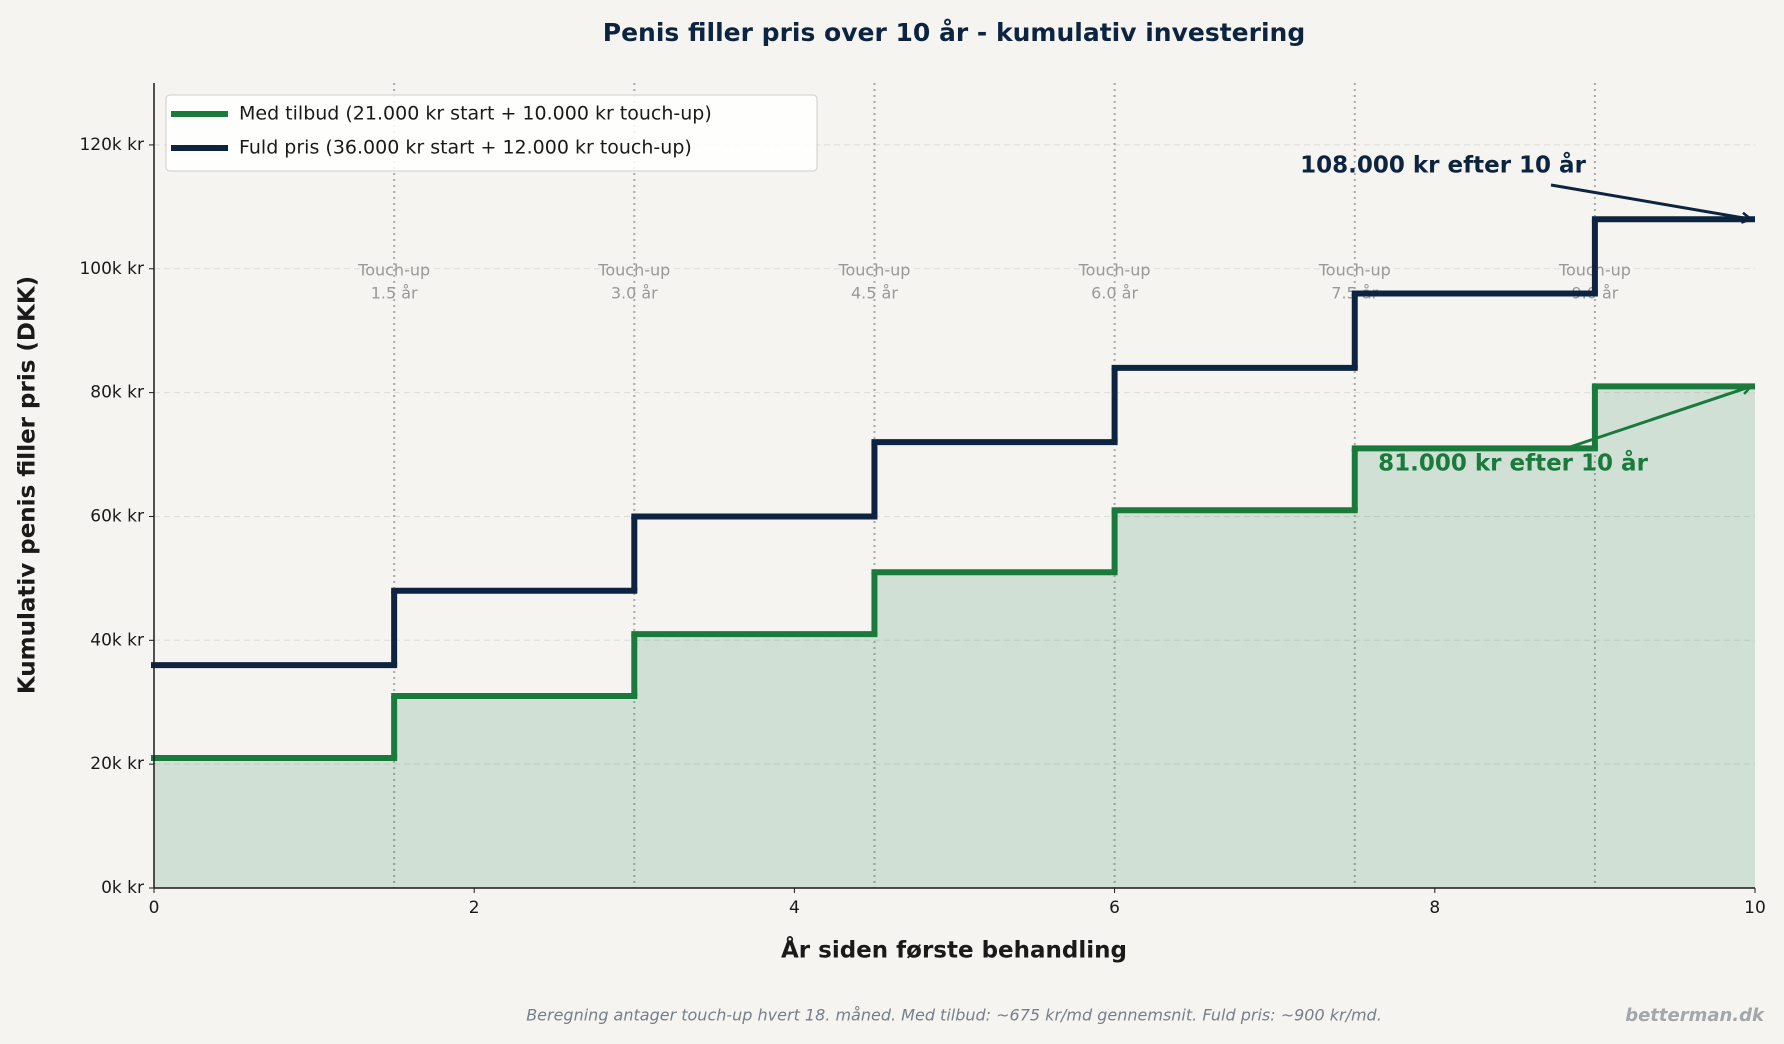 This screenshot has height=1044, width=1784. Describe the element at coordinates (874, 293) in the screenshot. I see `touchup-sublabel: 4.5 år` at that location.